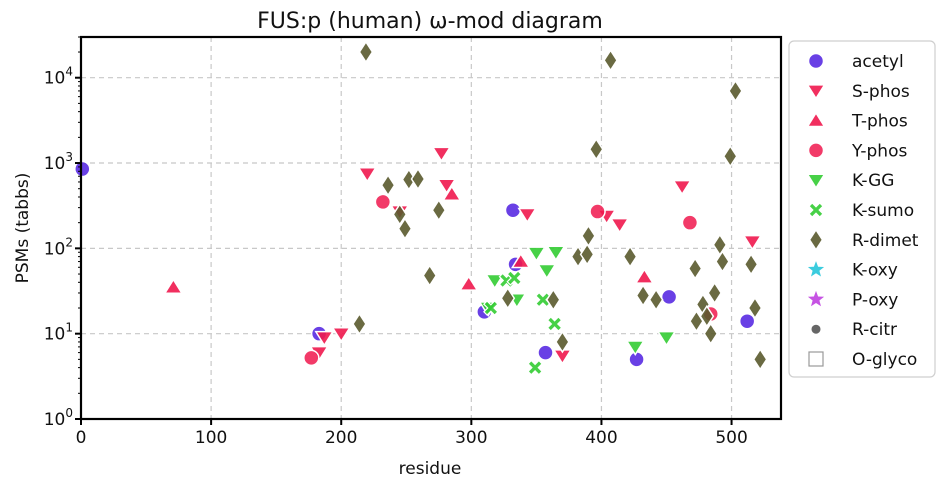 This screenshot has width=941, height=492. What do you see at coordinates (58, 162) in the screenshot?
I see `y-tick-label: 10³` at bounding box center [58, 162].